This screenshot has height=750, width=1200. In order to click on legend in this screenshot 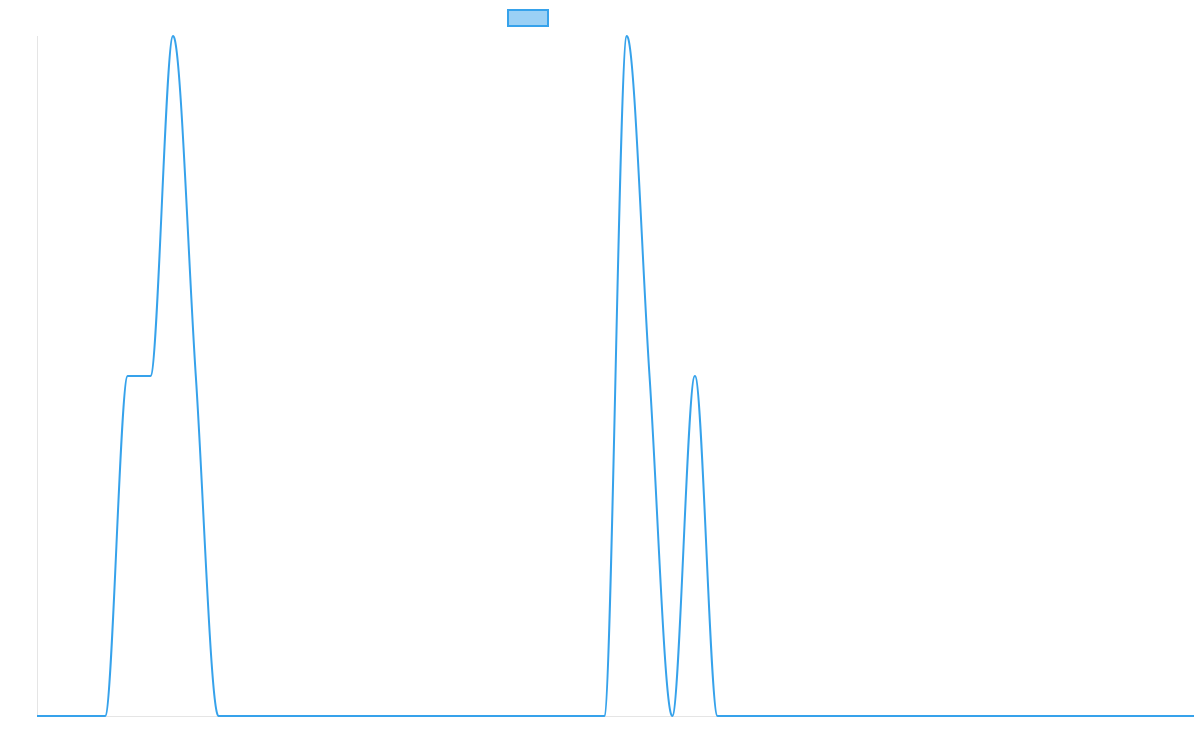, I will do `click(528, 18)`.